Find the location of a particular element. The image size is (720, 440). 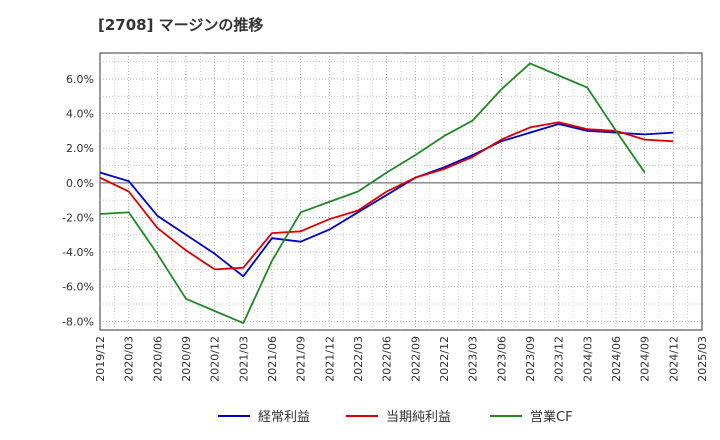

y-tick-label: 2.0% is located at coordinates (80, 148).